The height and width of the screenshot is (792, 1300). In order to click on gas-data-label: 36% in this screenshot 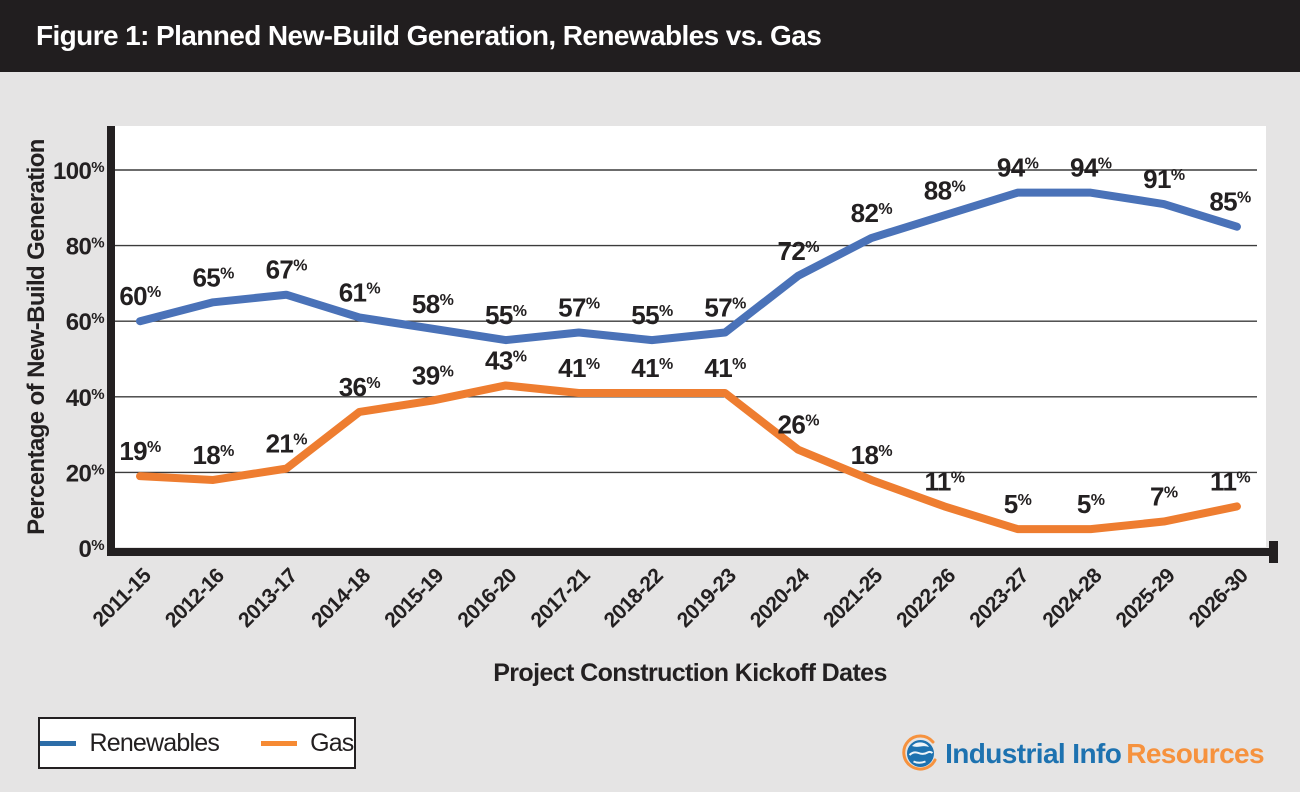, I will do `click(360, 387)`.